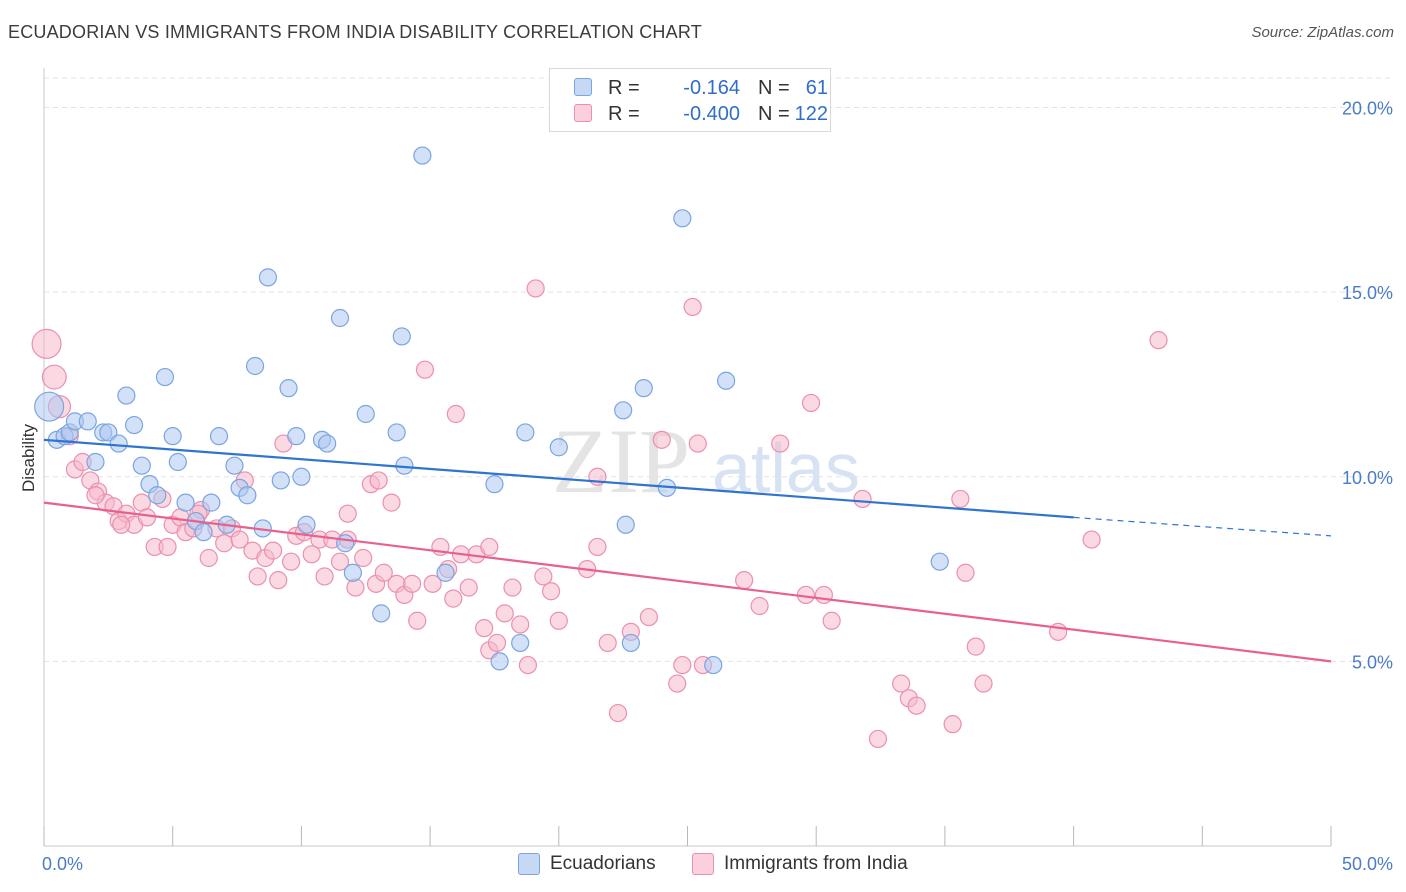  I want to click on x-tick-label: 50.0%, so click(1367, 864).